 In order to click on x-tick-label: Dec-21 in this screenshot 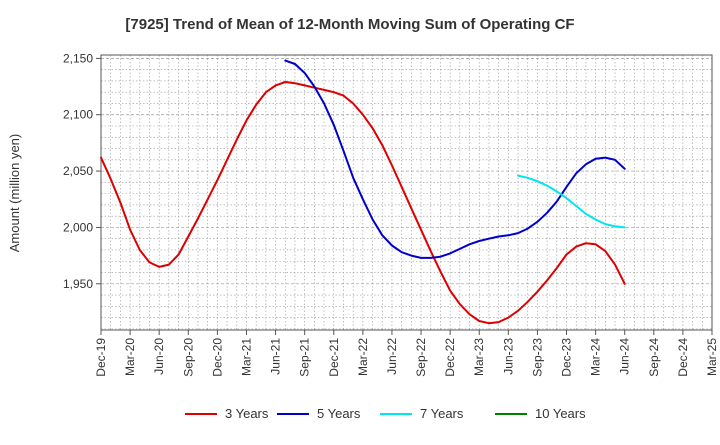, I will do `click(334, 357)`.